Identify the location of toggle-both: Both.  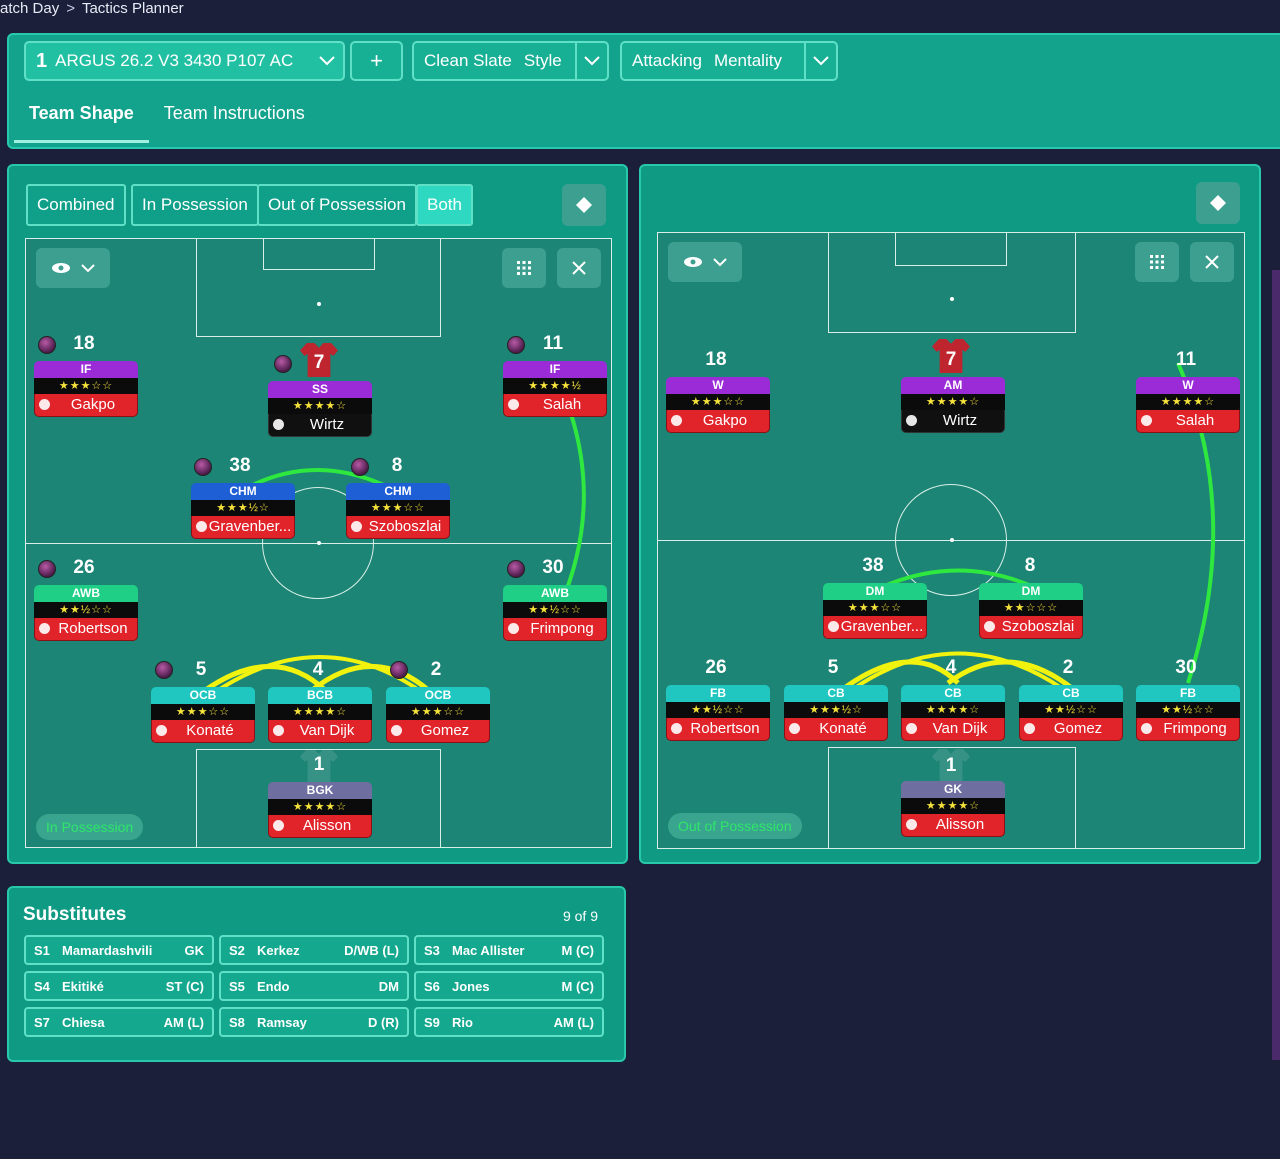
(444, 205).